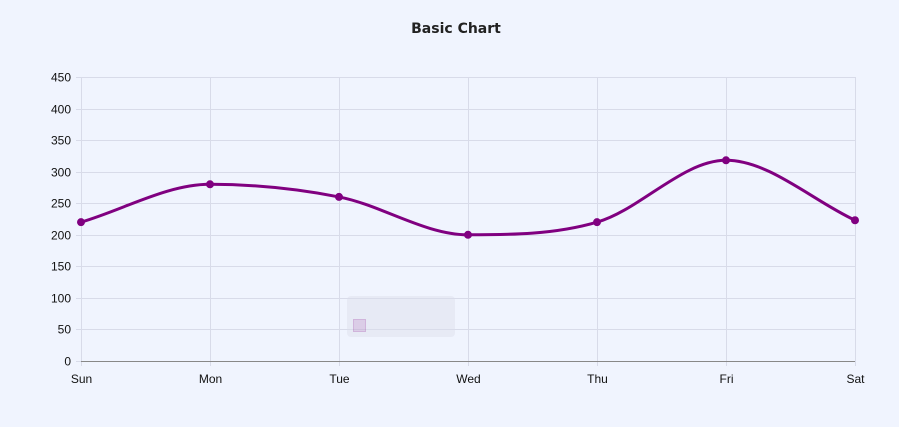 Image resolution: width=899 pixels, height=427 pixels. I want to click on legend, so click(401, 316).